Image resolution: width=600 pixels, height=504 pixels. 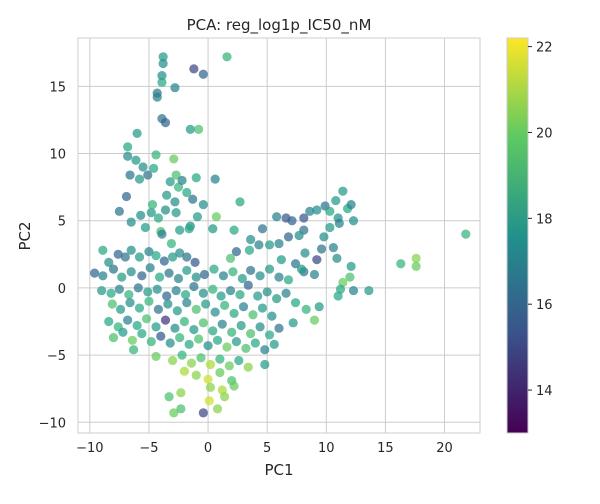 What do you see at coordinates (62, 222) in the screenshot?
I see `y-tick-label: 5` at bounding box center [62, 222].